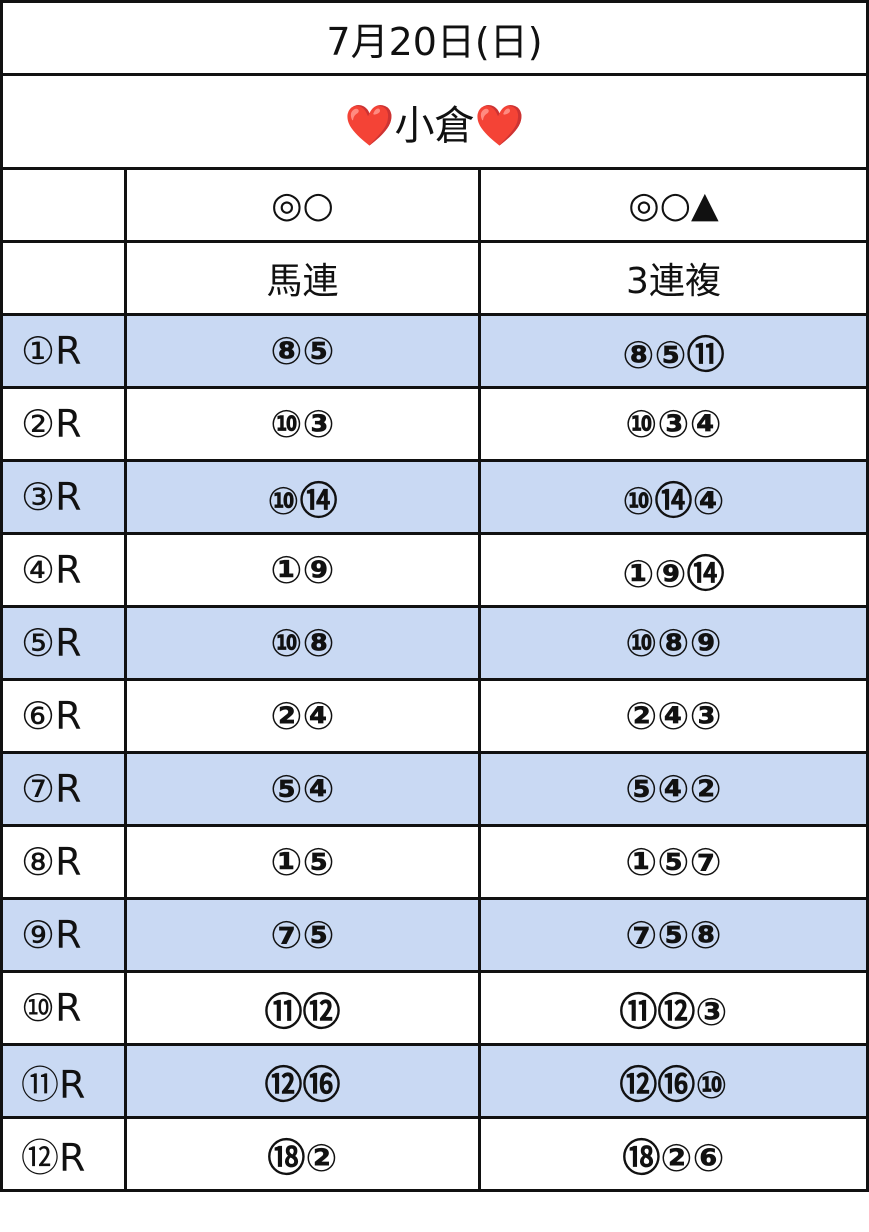 This screenshot has width=869, height=1232. What do you see at coordinates (63, 789) in the screenshot?
I see `race-no: ⑦R` at bounding box center [63, 789].